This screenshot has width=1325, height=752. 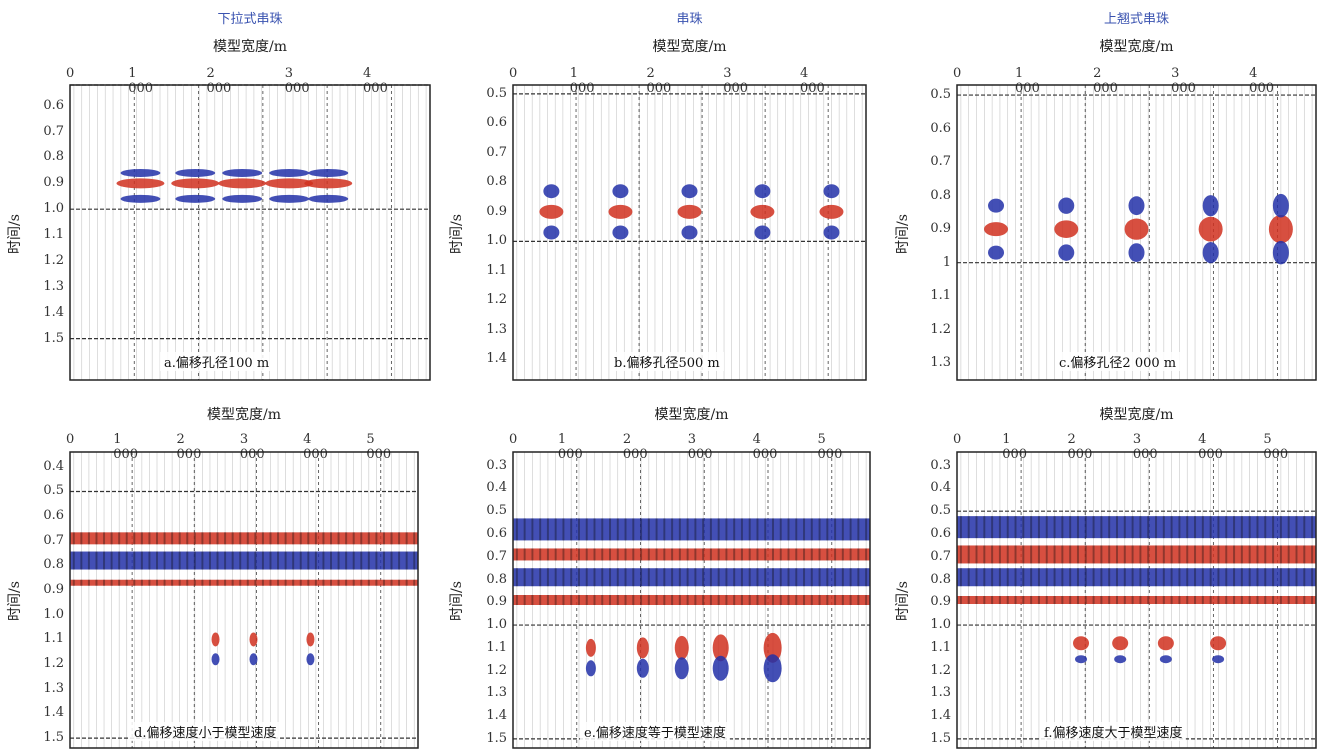 I want to click on reflection-band-positive, so click(x=691, y=554).